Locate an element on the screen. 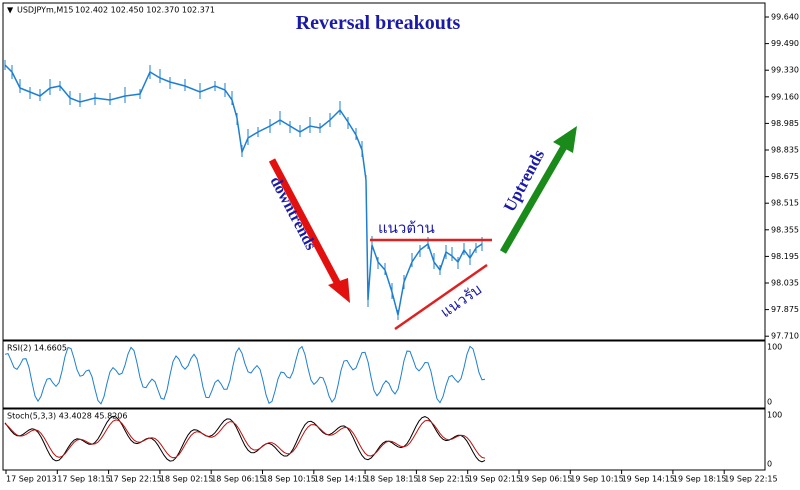 Image resolution: width=800 pixels, height=490 pixels. price-label: 98.675 is located at coordinates (785, 176).